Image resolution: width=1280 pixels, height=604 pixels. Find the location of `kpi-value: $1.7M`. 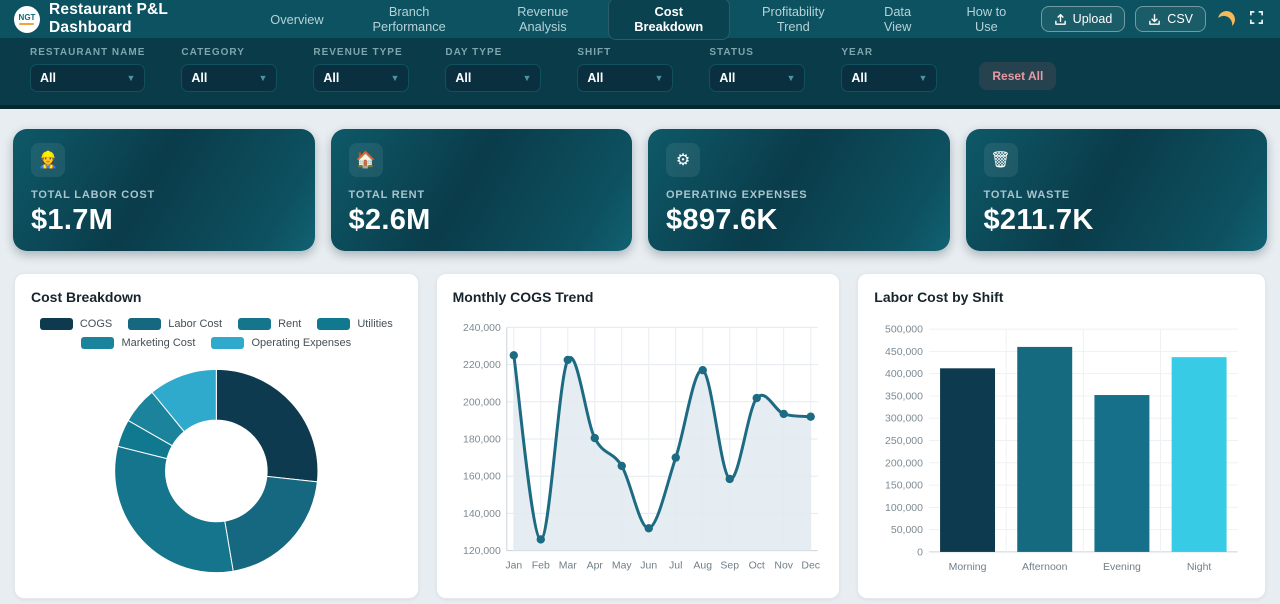

kpi-value: $1.7M is located at coordinates (72, 220).